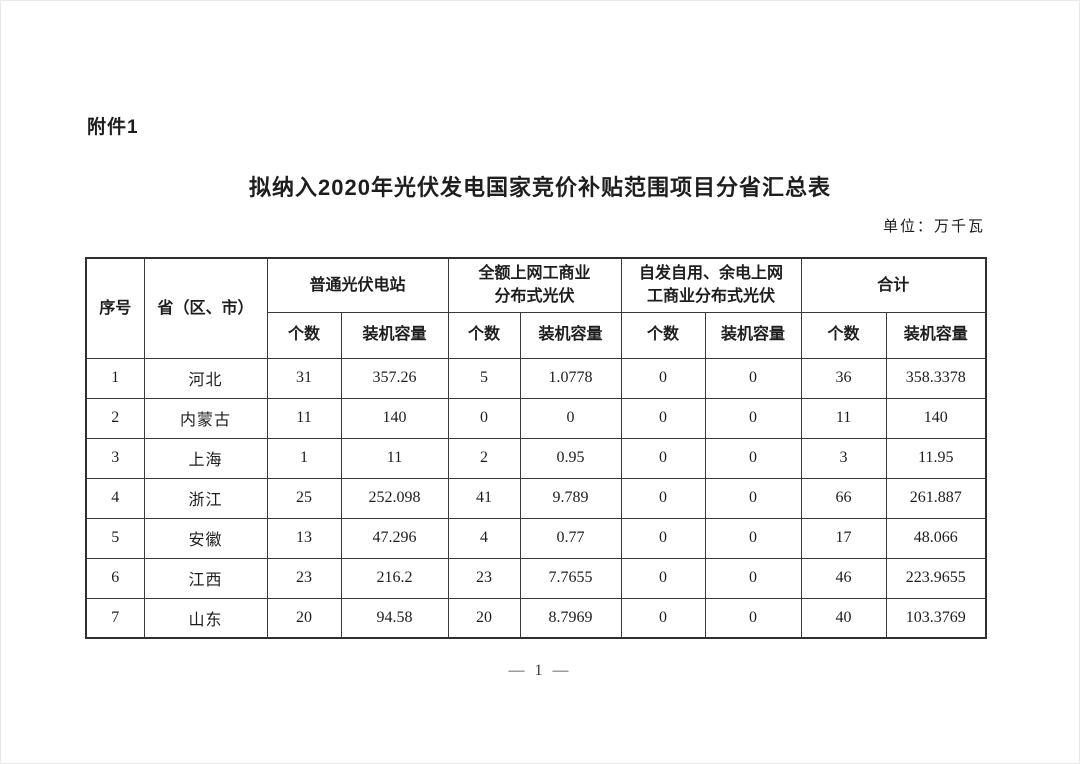 This screenshot has height=764, width=1080. Describe the element at coordinates (304, 458) in the screenshot. I see `row-value: 1` at that location.